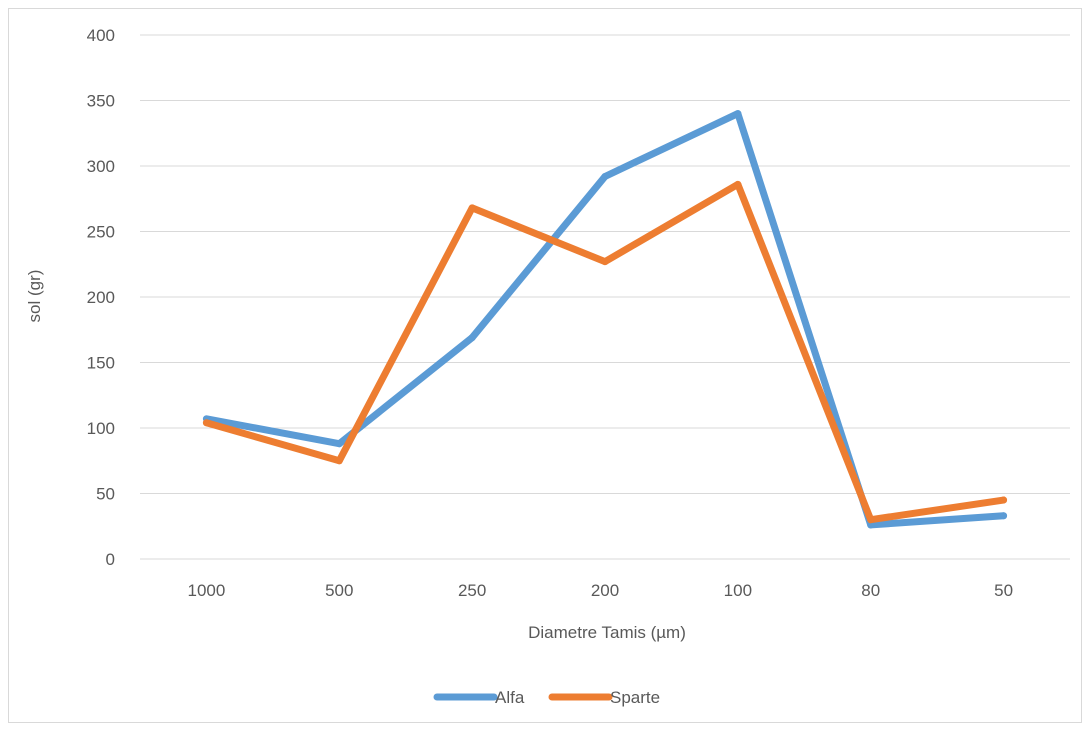 The height and width of the screenshot is (731, 1090). I want to click on legend-label: Alfa, so click(510, 697).